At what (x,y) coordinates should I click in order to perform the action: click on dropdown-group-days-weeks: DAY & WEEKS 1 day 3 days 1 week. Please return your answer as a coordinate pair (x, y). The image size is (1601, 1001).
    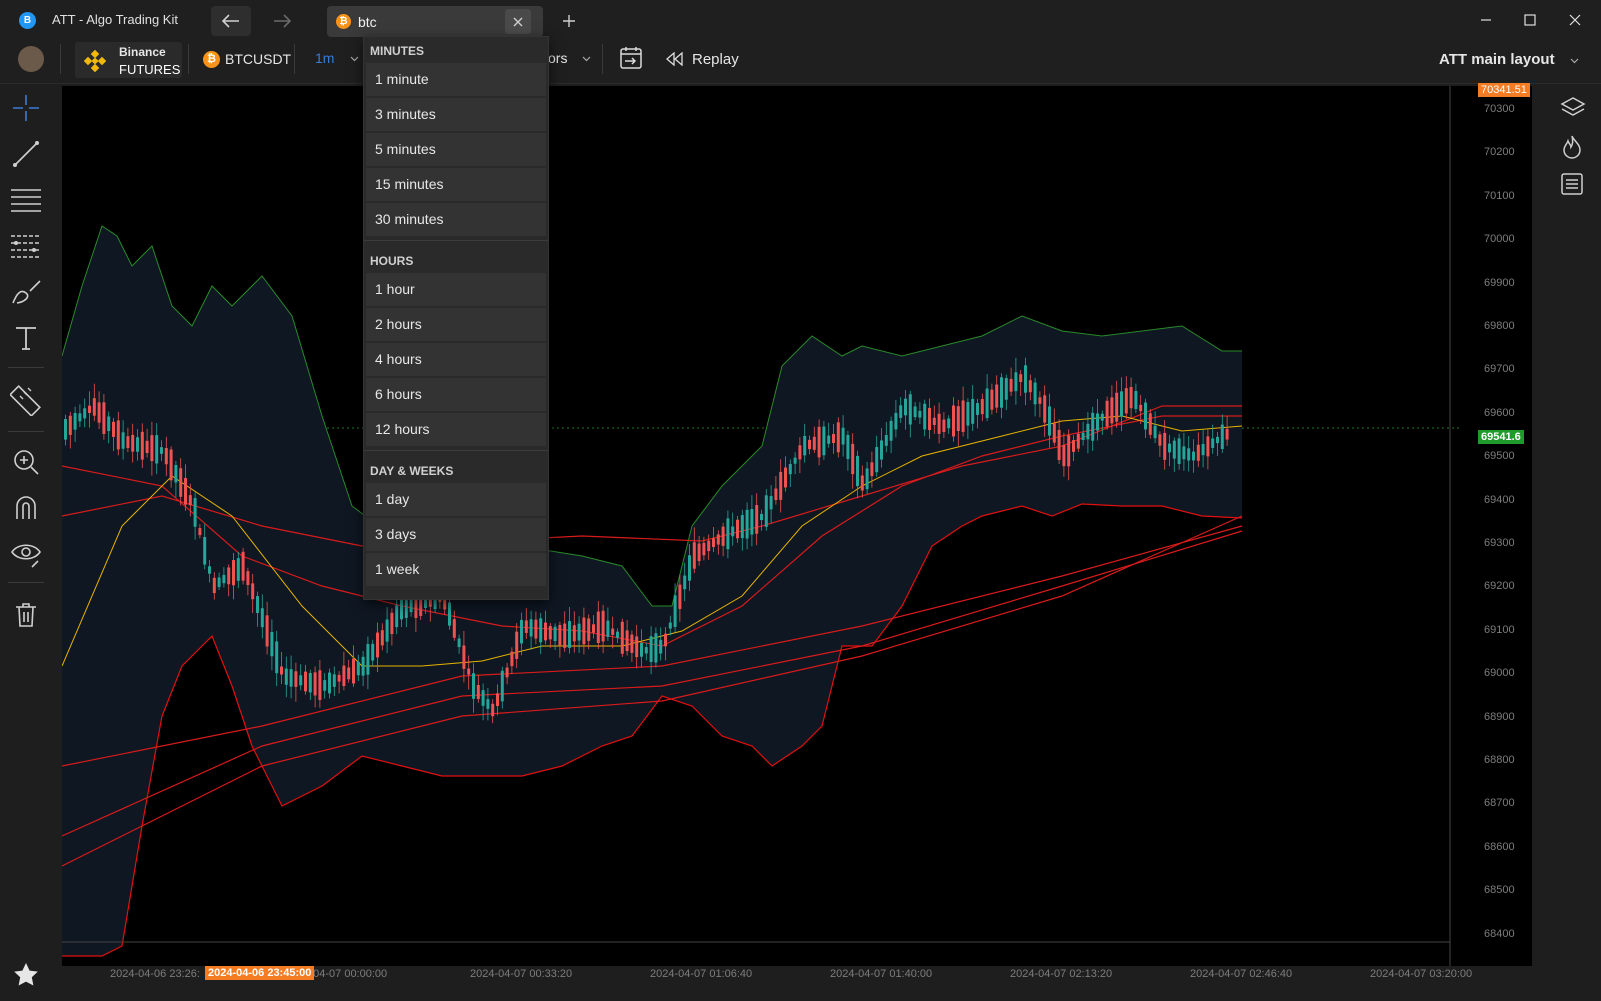
    Looking at the image, I should click on (456, 521).